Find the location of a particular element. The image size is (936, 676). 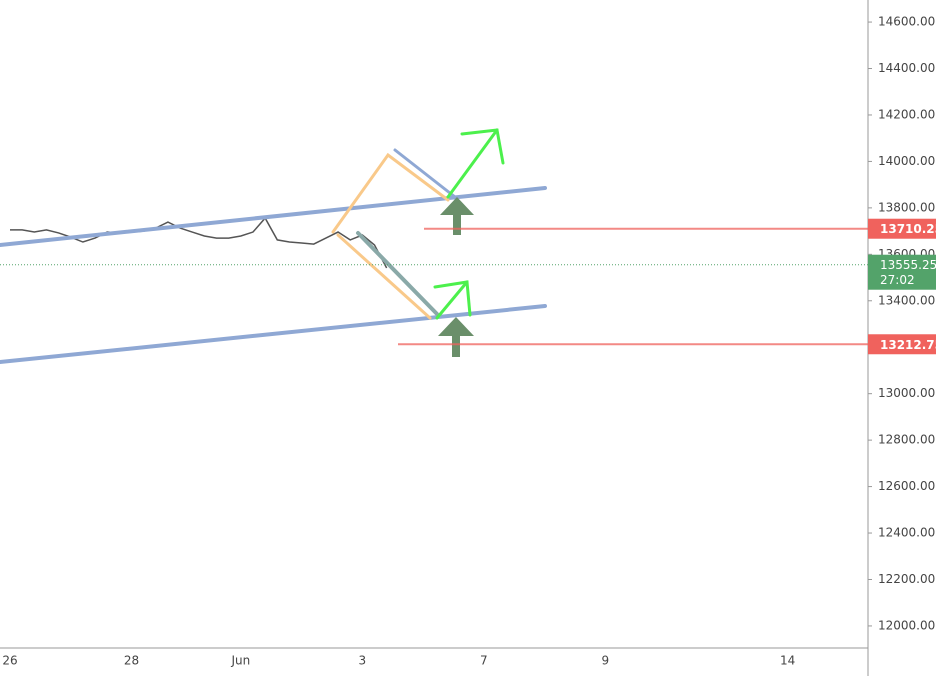

last-price-label: 13555.25 is located at coordinates (908, 265).